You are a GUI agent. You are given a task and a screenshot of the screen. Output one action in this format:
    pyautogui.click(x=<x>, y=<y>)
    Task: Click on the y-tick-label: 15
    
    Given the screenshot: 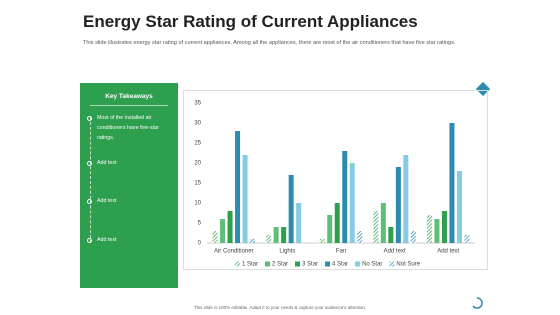 What is the action you would take?
    pyautogui.click(x=197, y=184)
    